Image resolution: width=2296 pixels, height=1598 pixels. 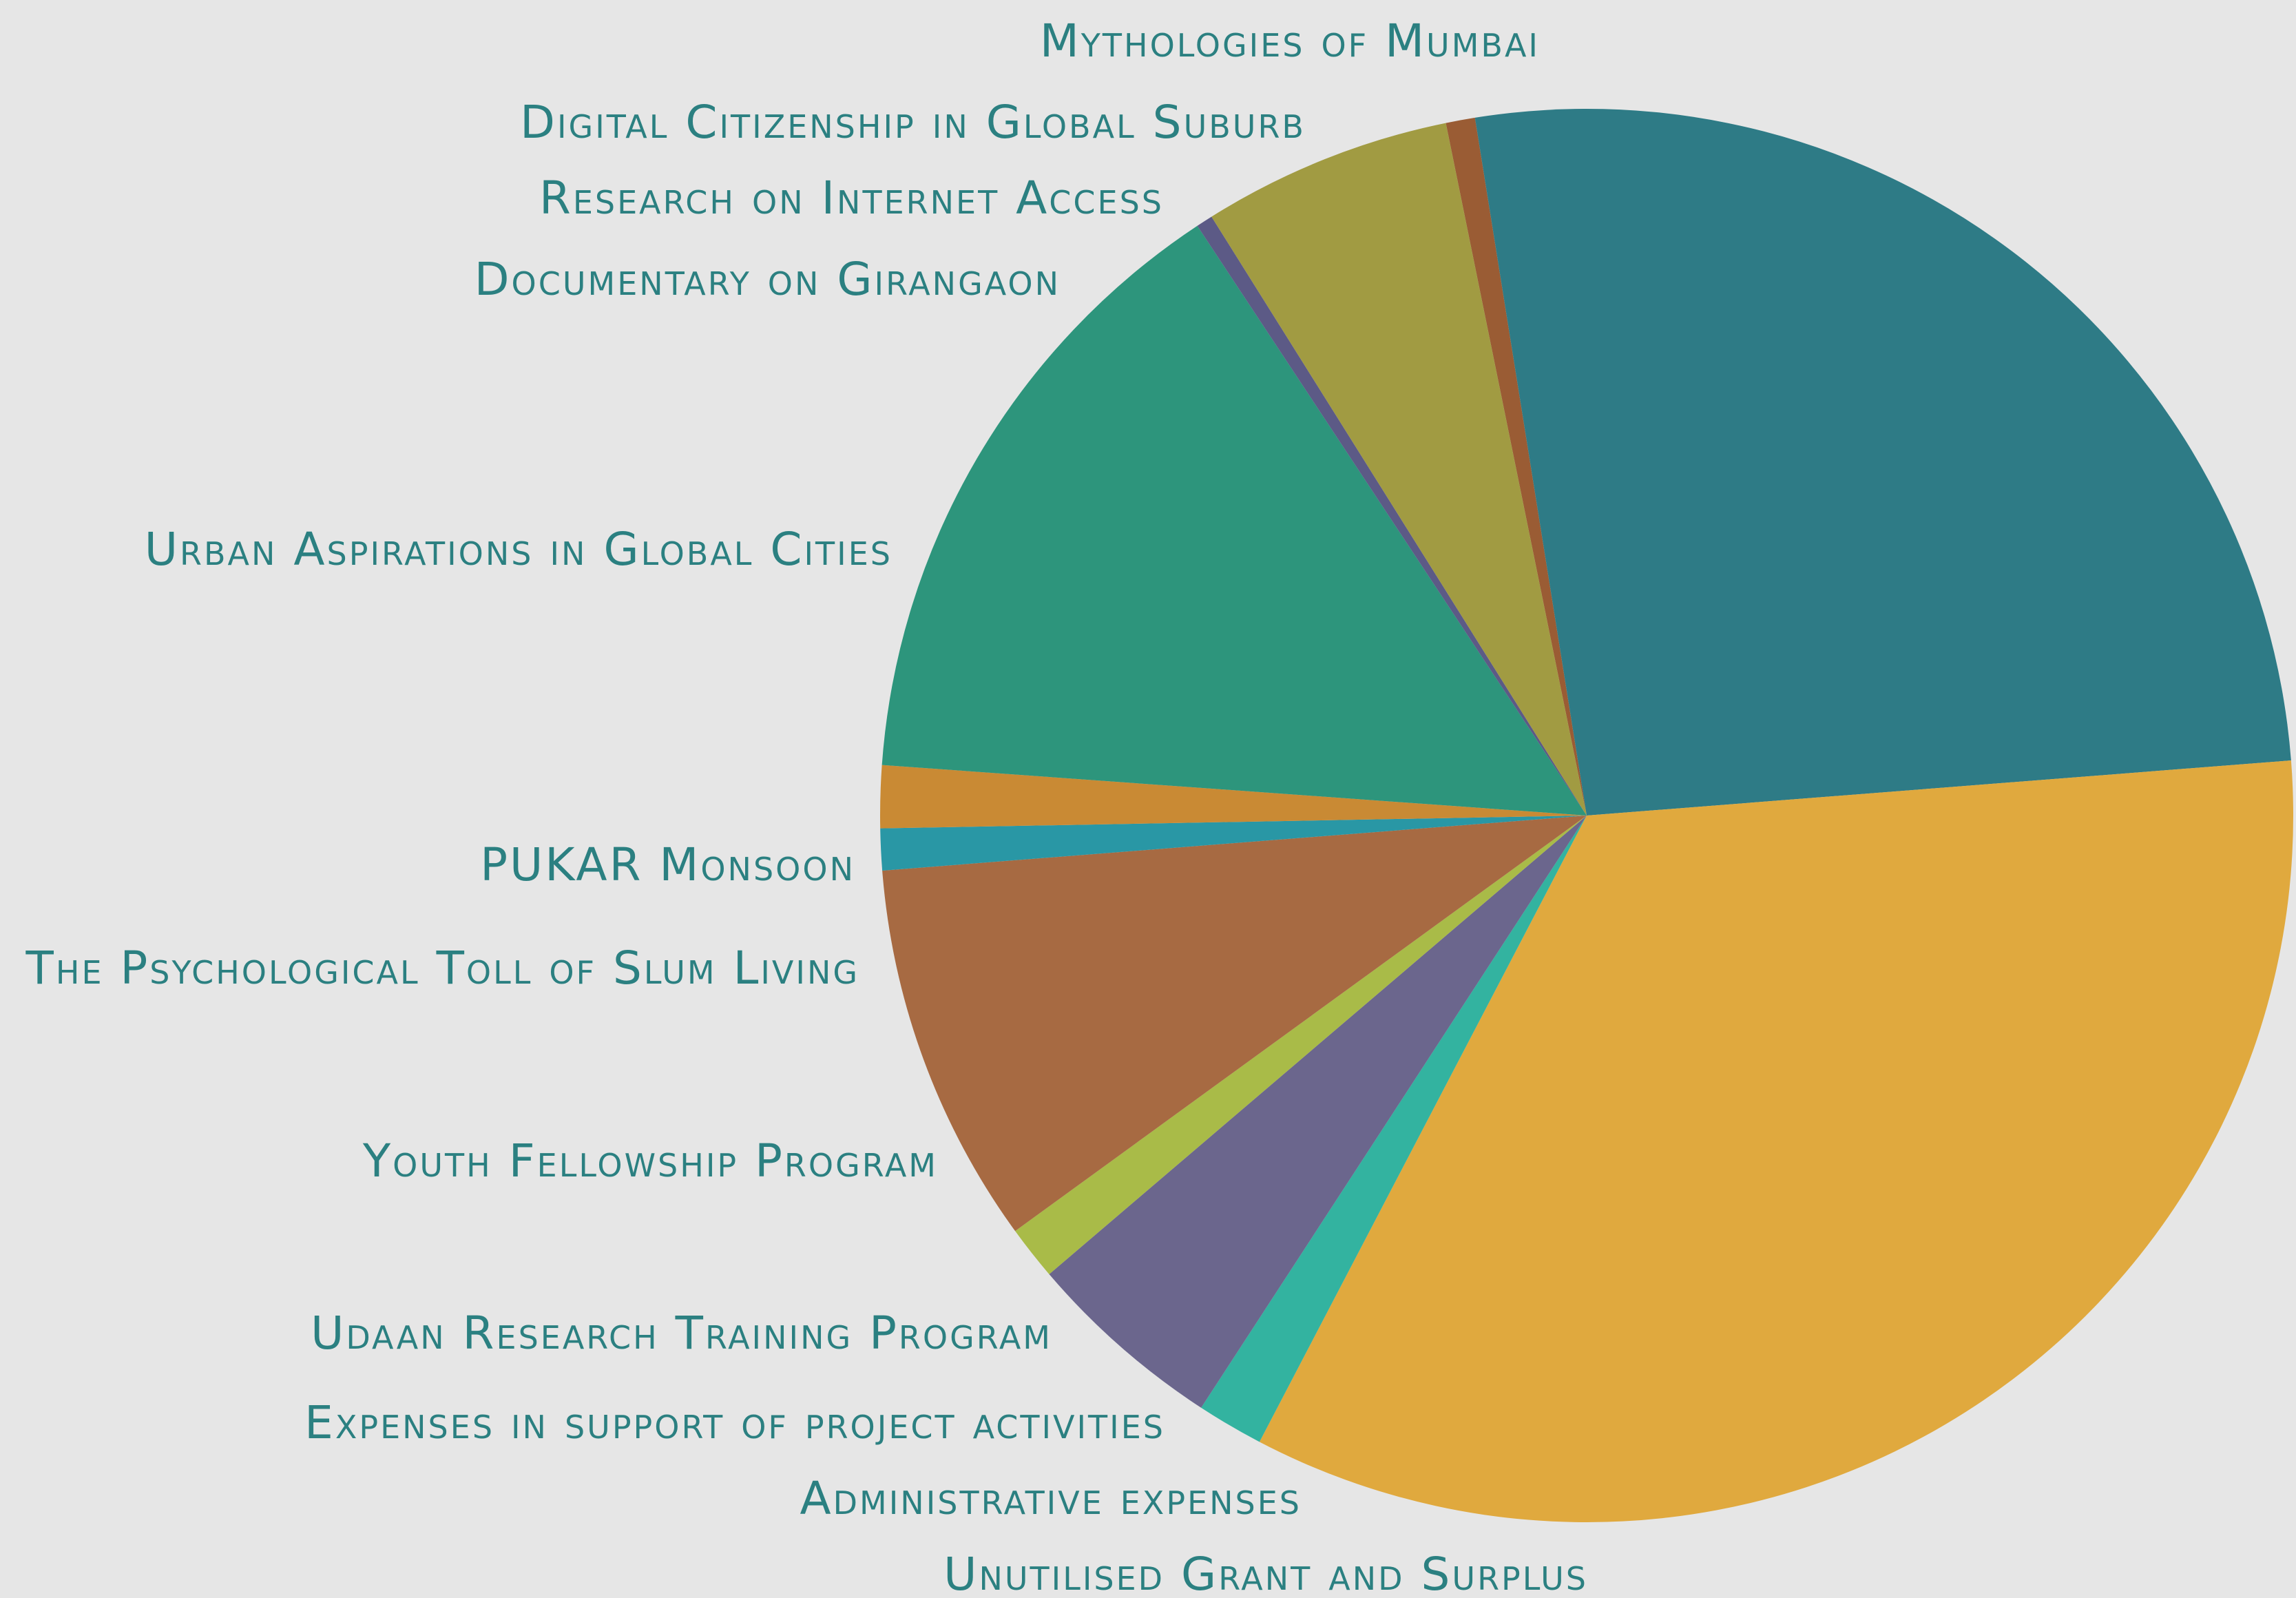 What do you see at coordinates (1051, 1498) in the screenshot?
I see `slice-label-4: Administrative expenses` at bounding box center [1051, 1498].